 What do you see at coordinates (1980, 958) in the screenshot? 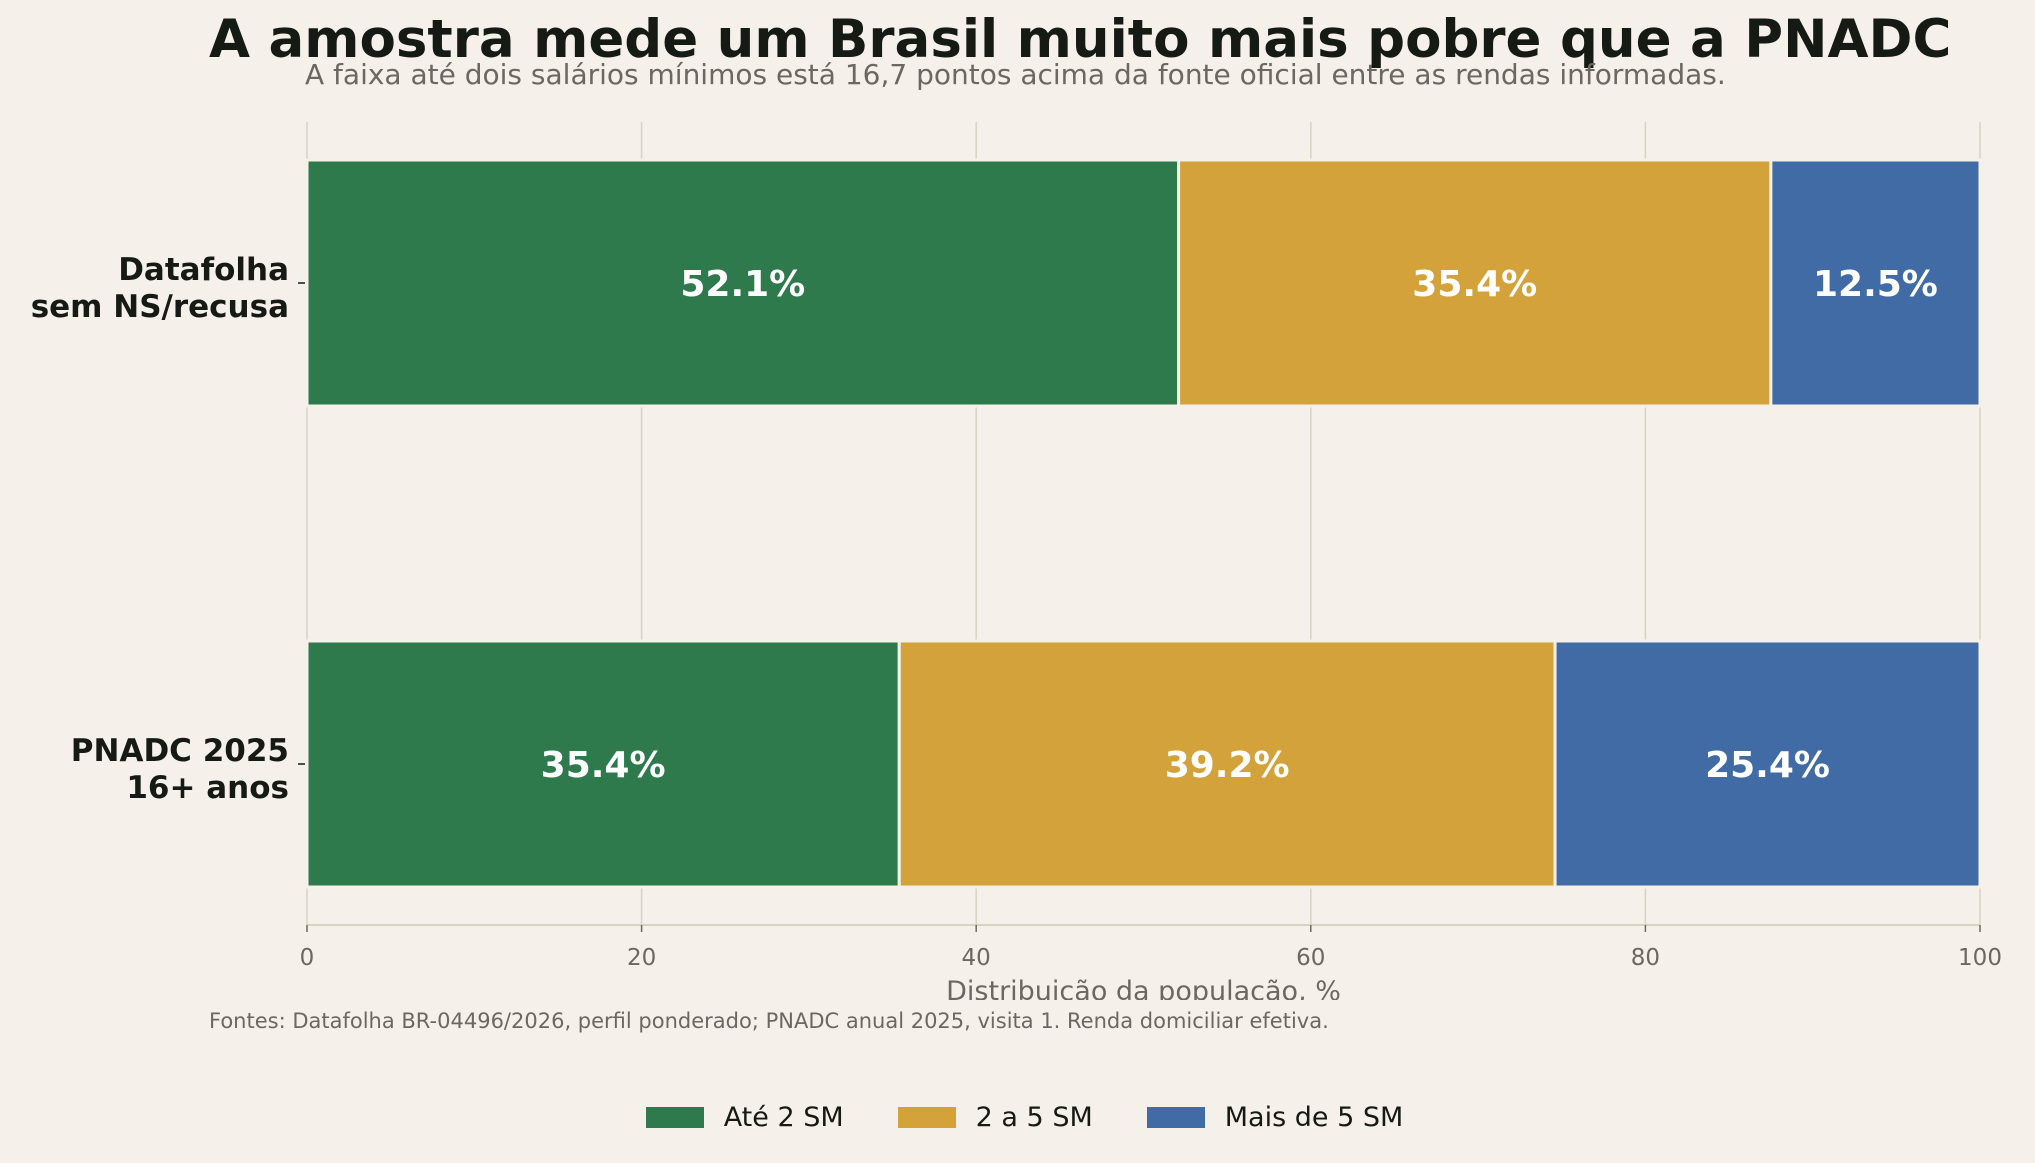
I see `x-tick-label: 100` at bounding box center [1980, 958].